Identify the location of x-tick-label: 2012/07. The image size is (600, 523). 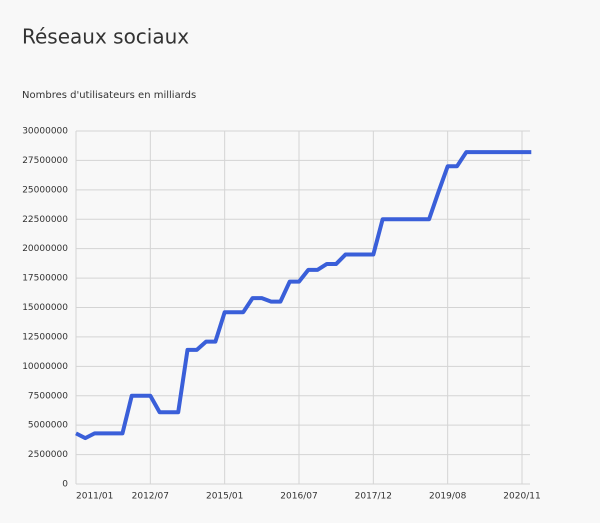
(150, 497).